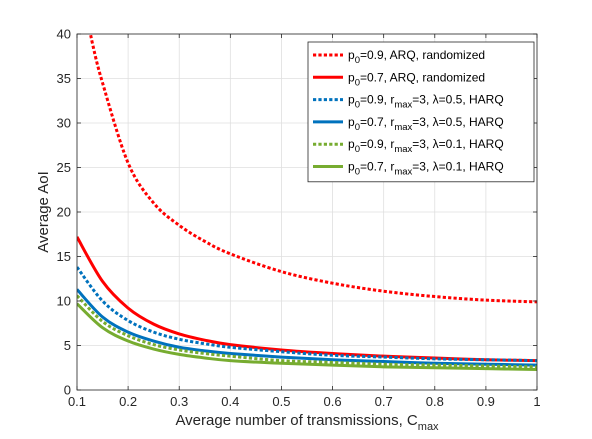 The height and width of the screenshot is (439, 592). What do you see at coordinates (64, 301) in the screenshot?
I see `y-tick-label: 10` at bounding box center [64, 301].